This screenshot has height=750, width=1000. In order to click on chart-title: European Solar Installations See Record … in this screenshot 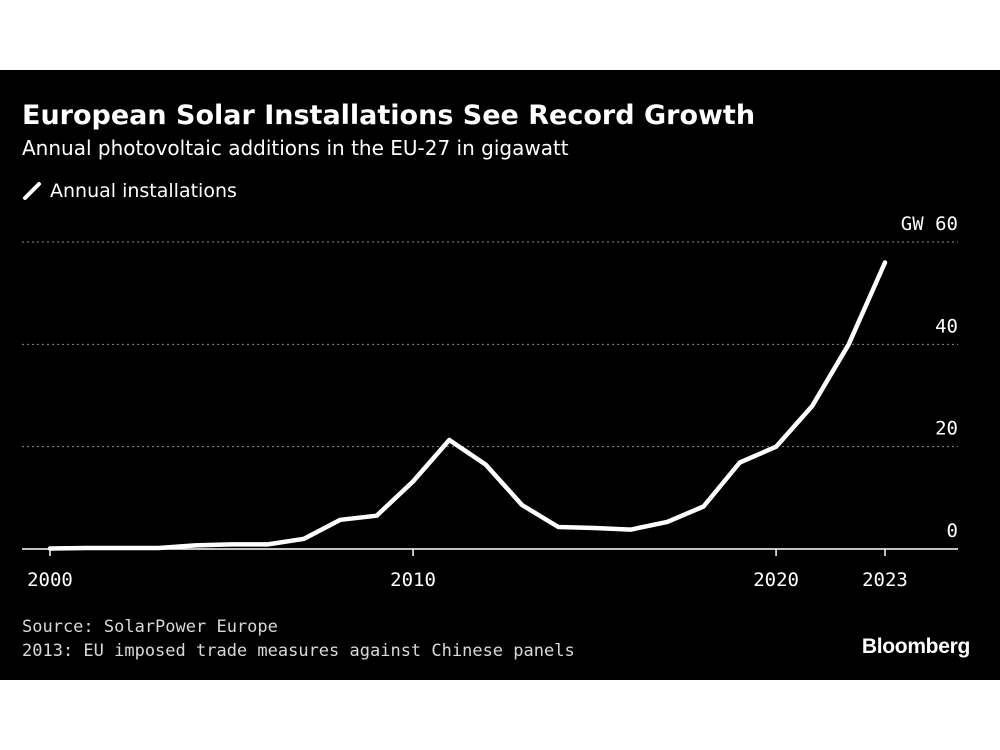, I will do `click(389, 115)`.